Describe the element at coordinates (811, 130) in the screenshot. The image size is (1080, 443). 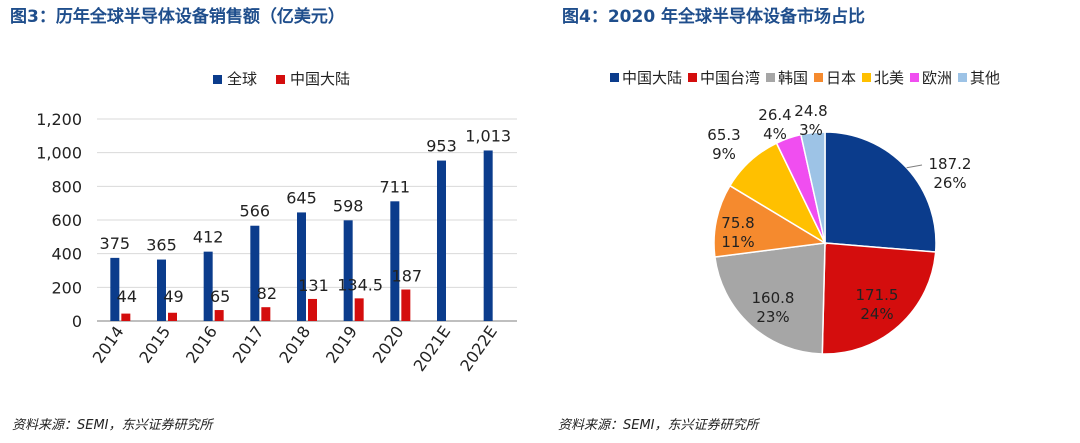
I see `slice-percent-label: 3%` at that location.